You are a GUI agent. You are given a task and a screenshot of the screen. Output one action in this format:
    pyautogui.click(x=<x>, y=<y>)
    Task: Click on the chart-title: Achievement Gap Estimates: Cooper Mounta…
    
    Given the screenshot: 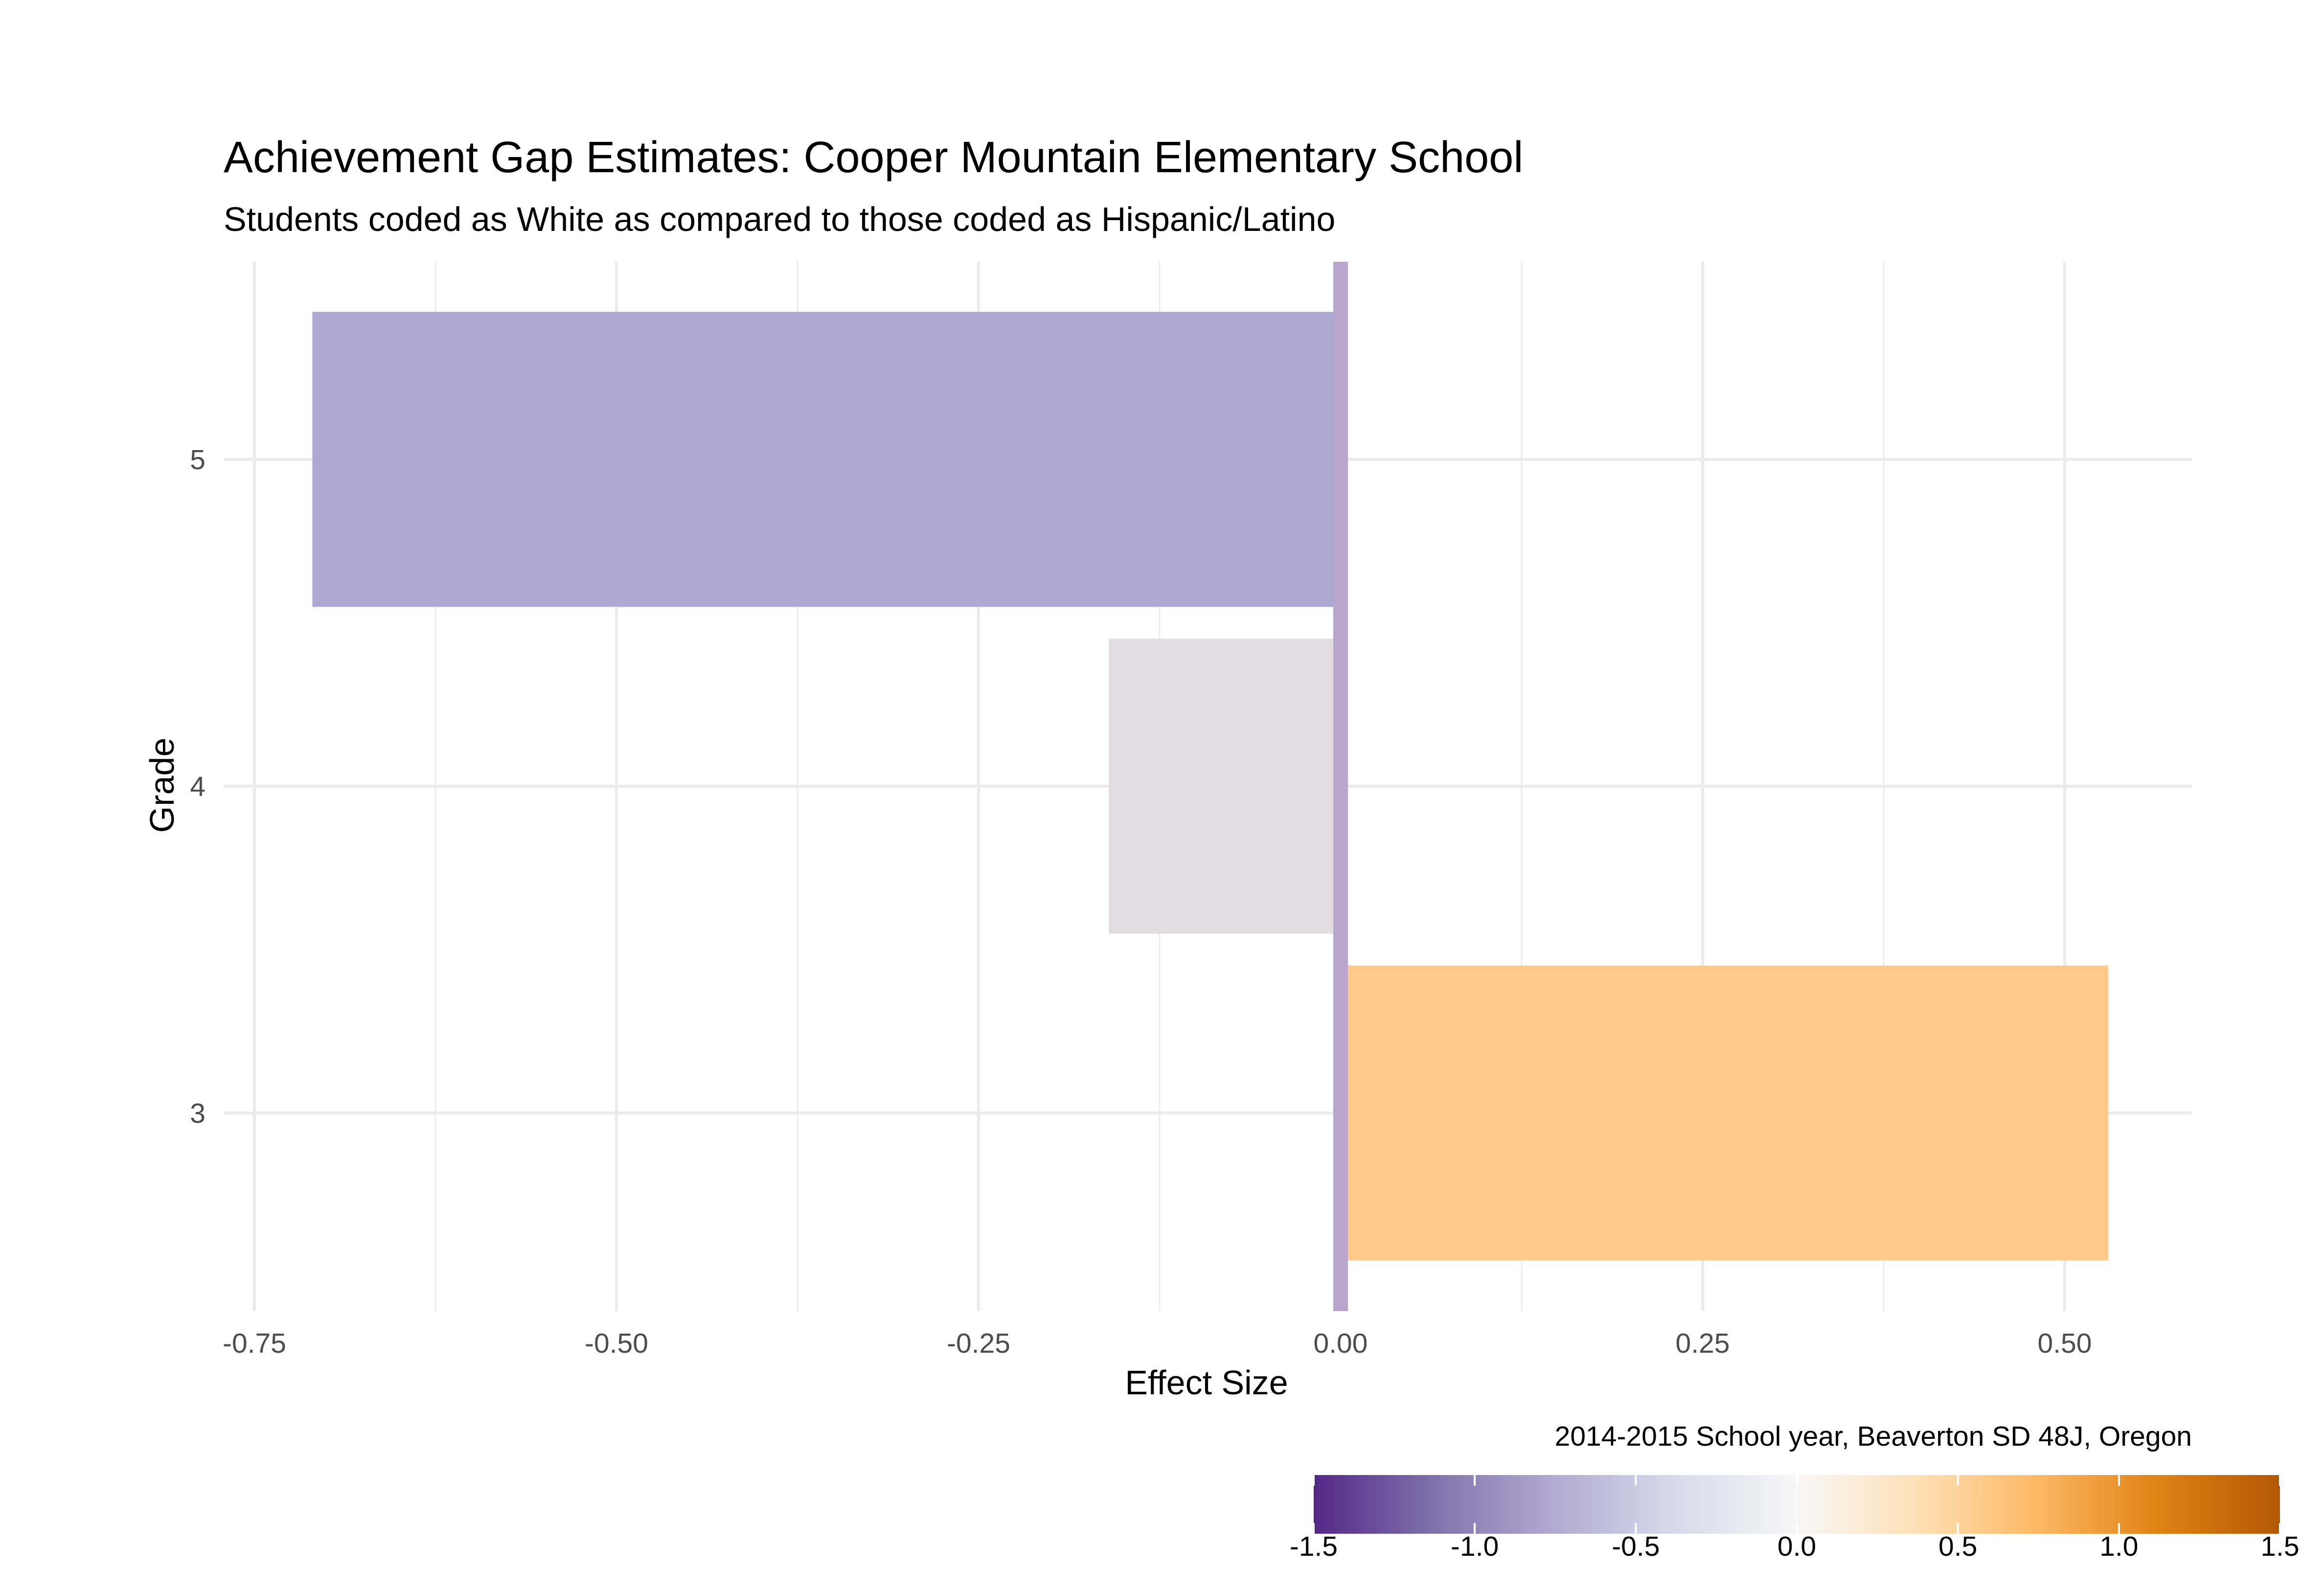 What is the action you would take?
    pyautogui.click(x=874, y=158)
    